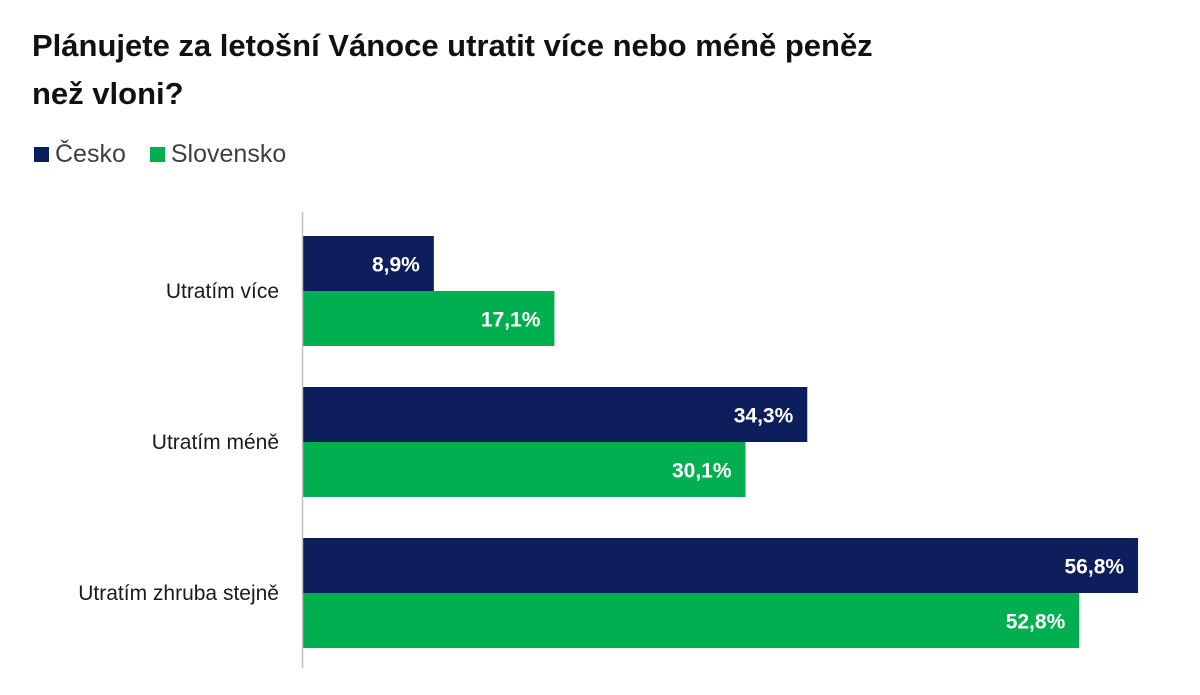  What do you see at coordinates (1095, 567) in the screenshot?
I see `data-label: 56,8%` at bounding box center [1095, 567].